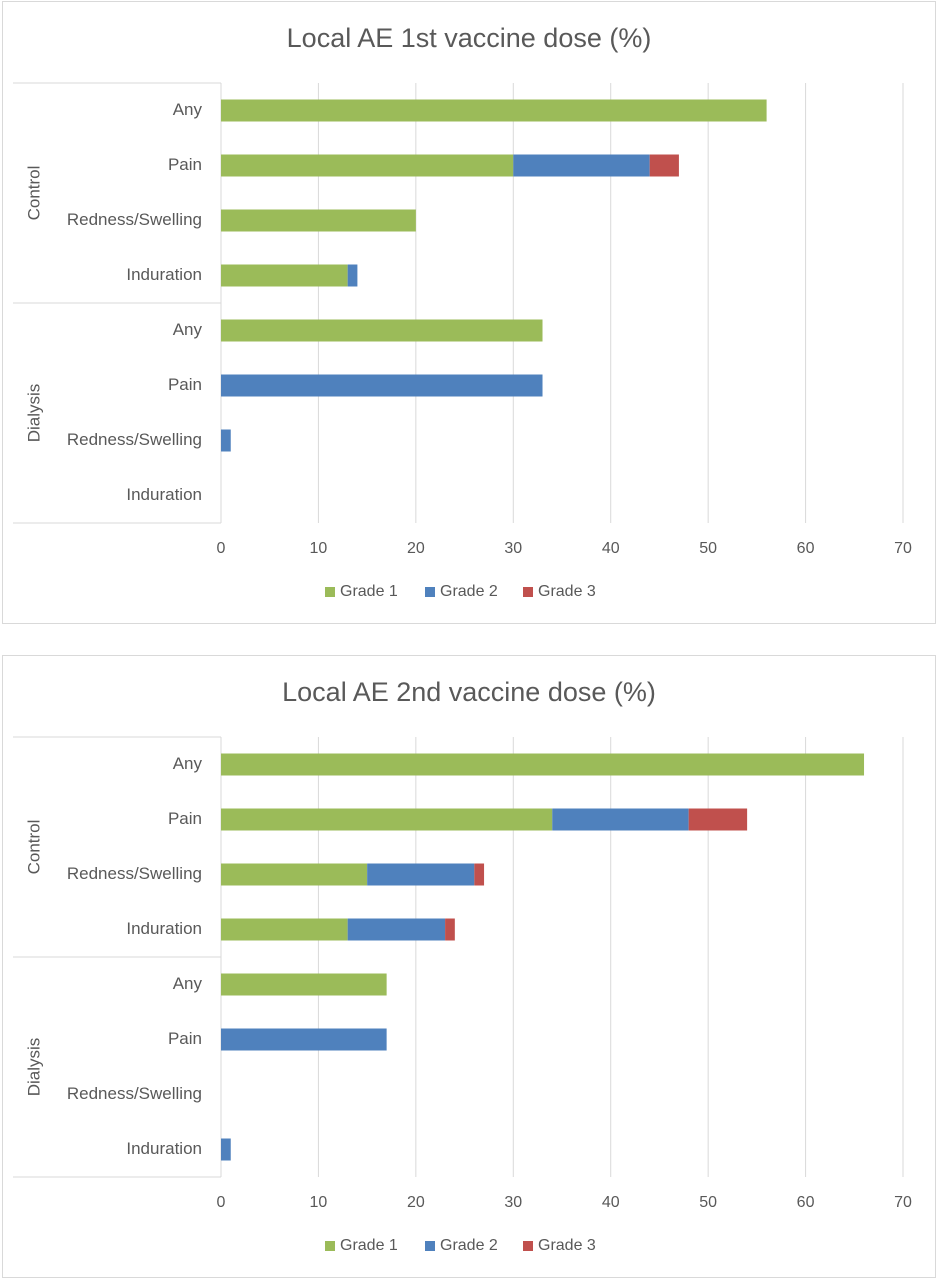 The height and width of the screenshot is (1280, 939). What do you see at coordinates (469, 38) in the screenshot?
I see `chart-title: Local AE 1st vaccine dose (%)` at bounding box center [469, 38].